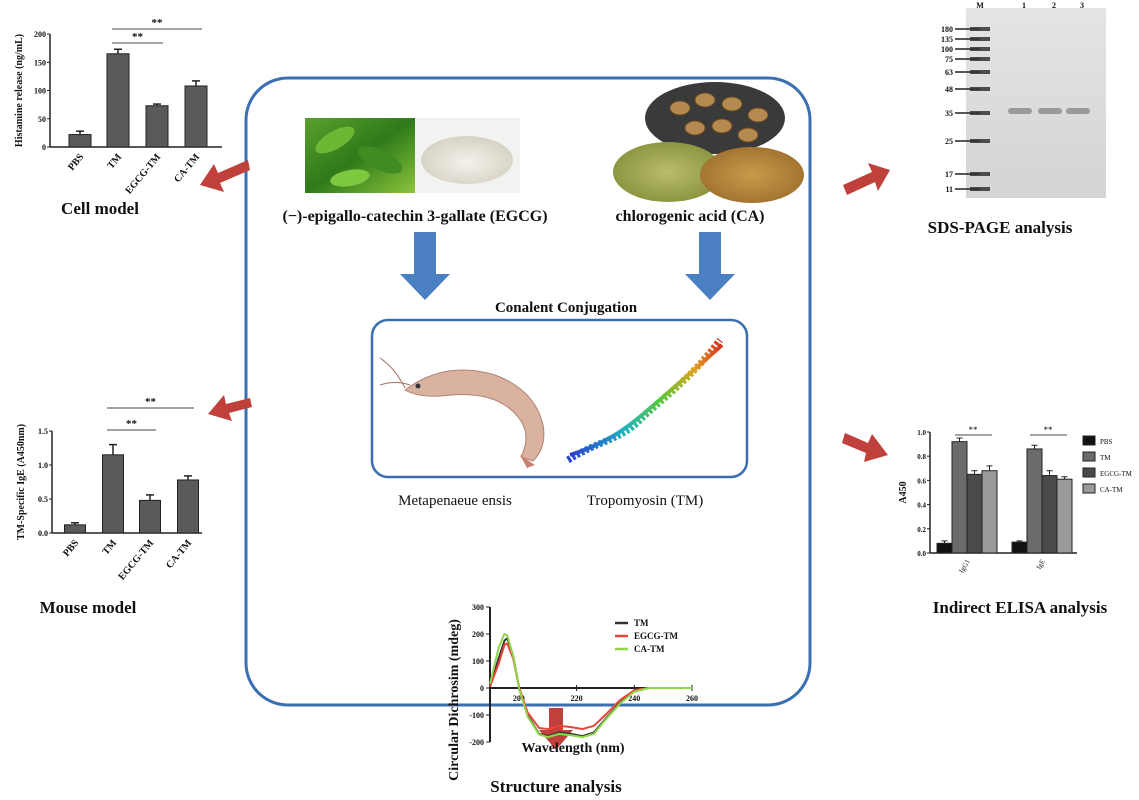 The height and width of the screenshot is (800, 1139). What do you see at coordinates (949, 113) in the screenshot?
I see `marker-label: 35` at bounding box center [949, 113].